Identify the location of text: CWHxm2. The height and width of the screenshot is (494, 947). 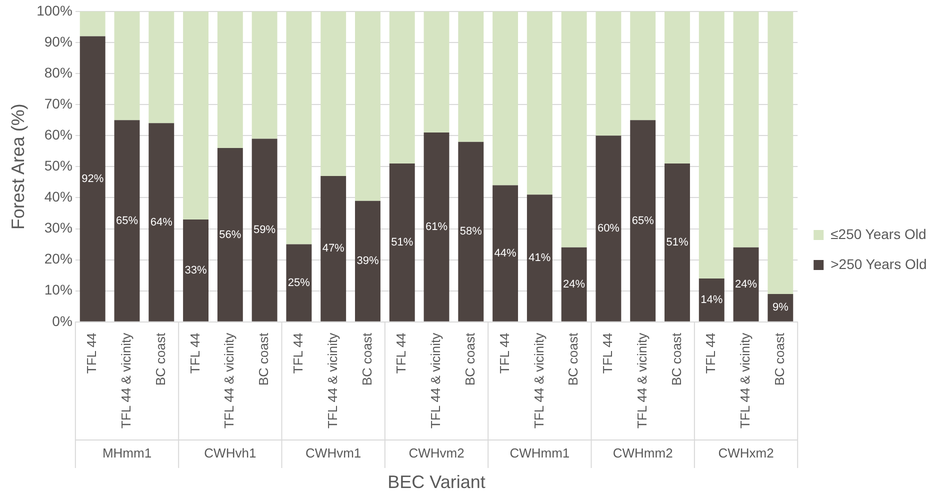
(746, 453).